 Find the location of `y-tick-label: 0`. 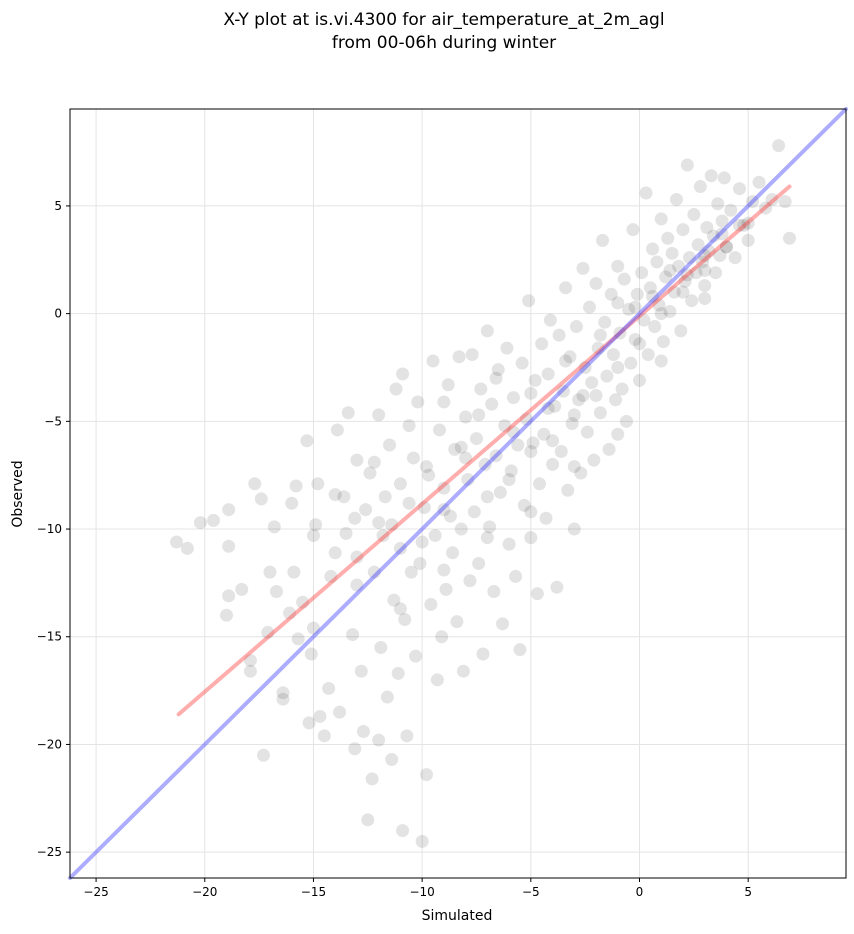

y-tick-label: 0 is located at coordinates (58, 314).